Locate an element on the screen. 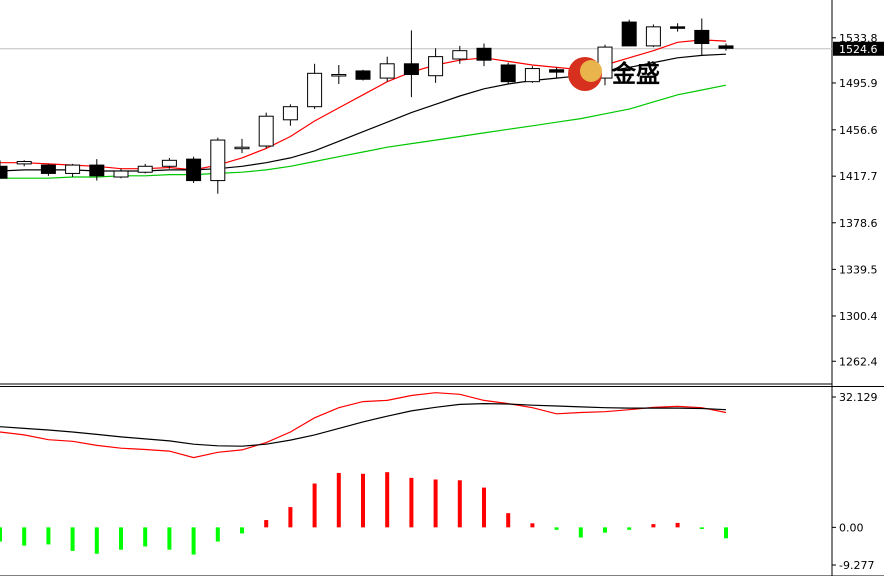  macd-dea-line is located at coordinates (363, 424).